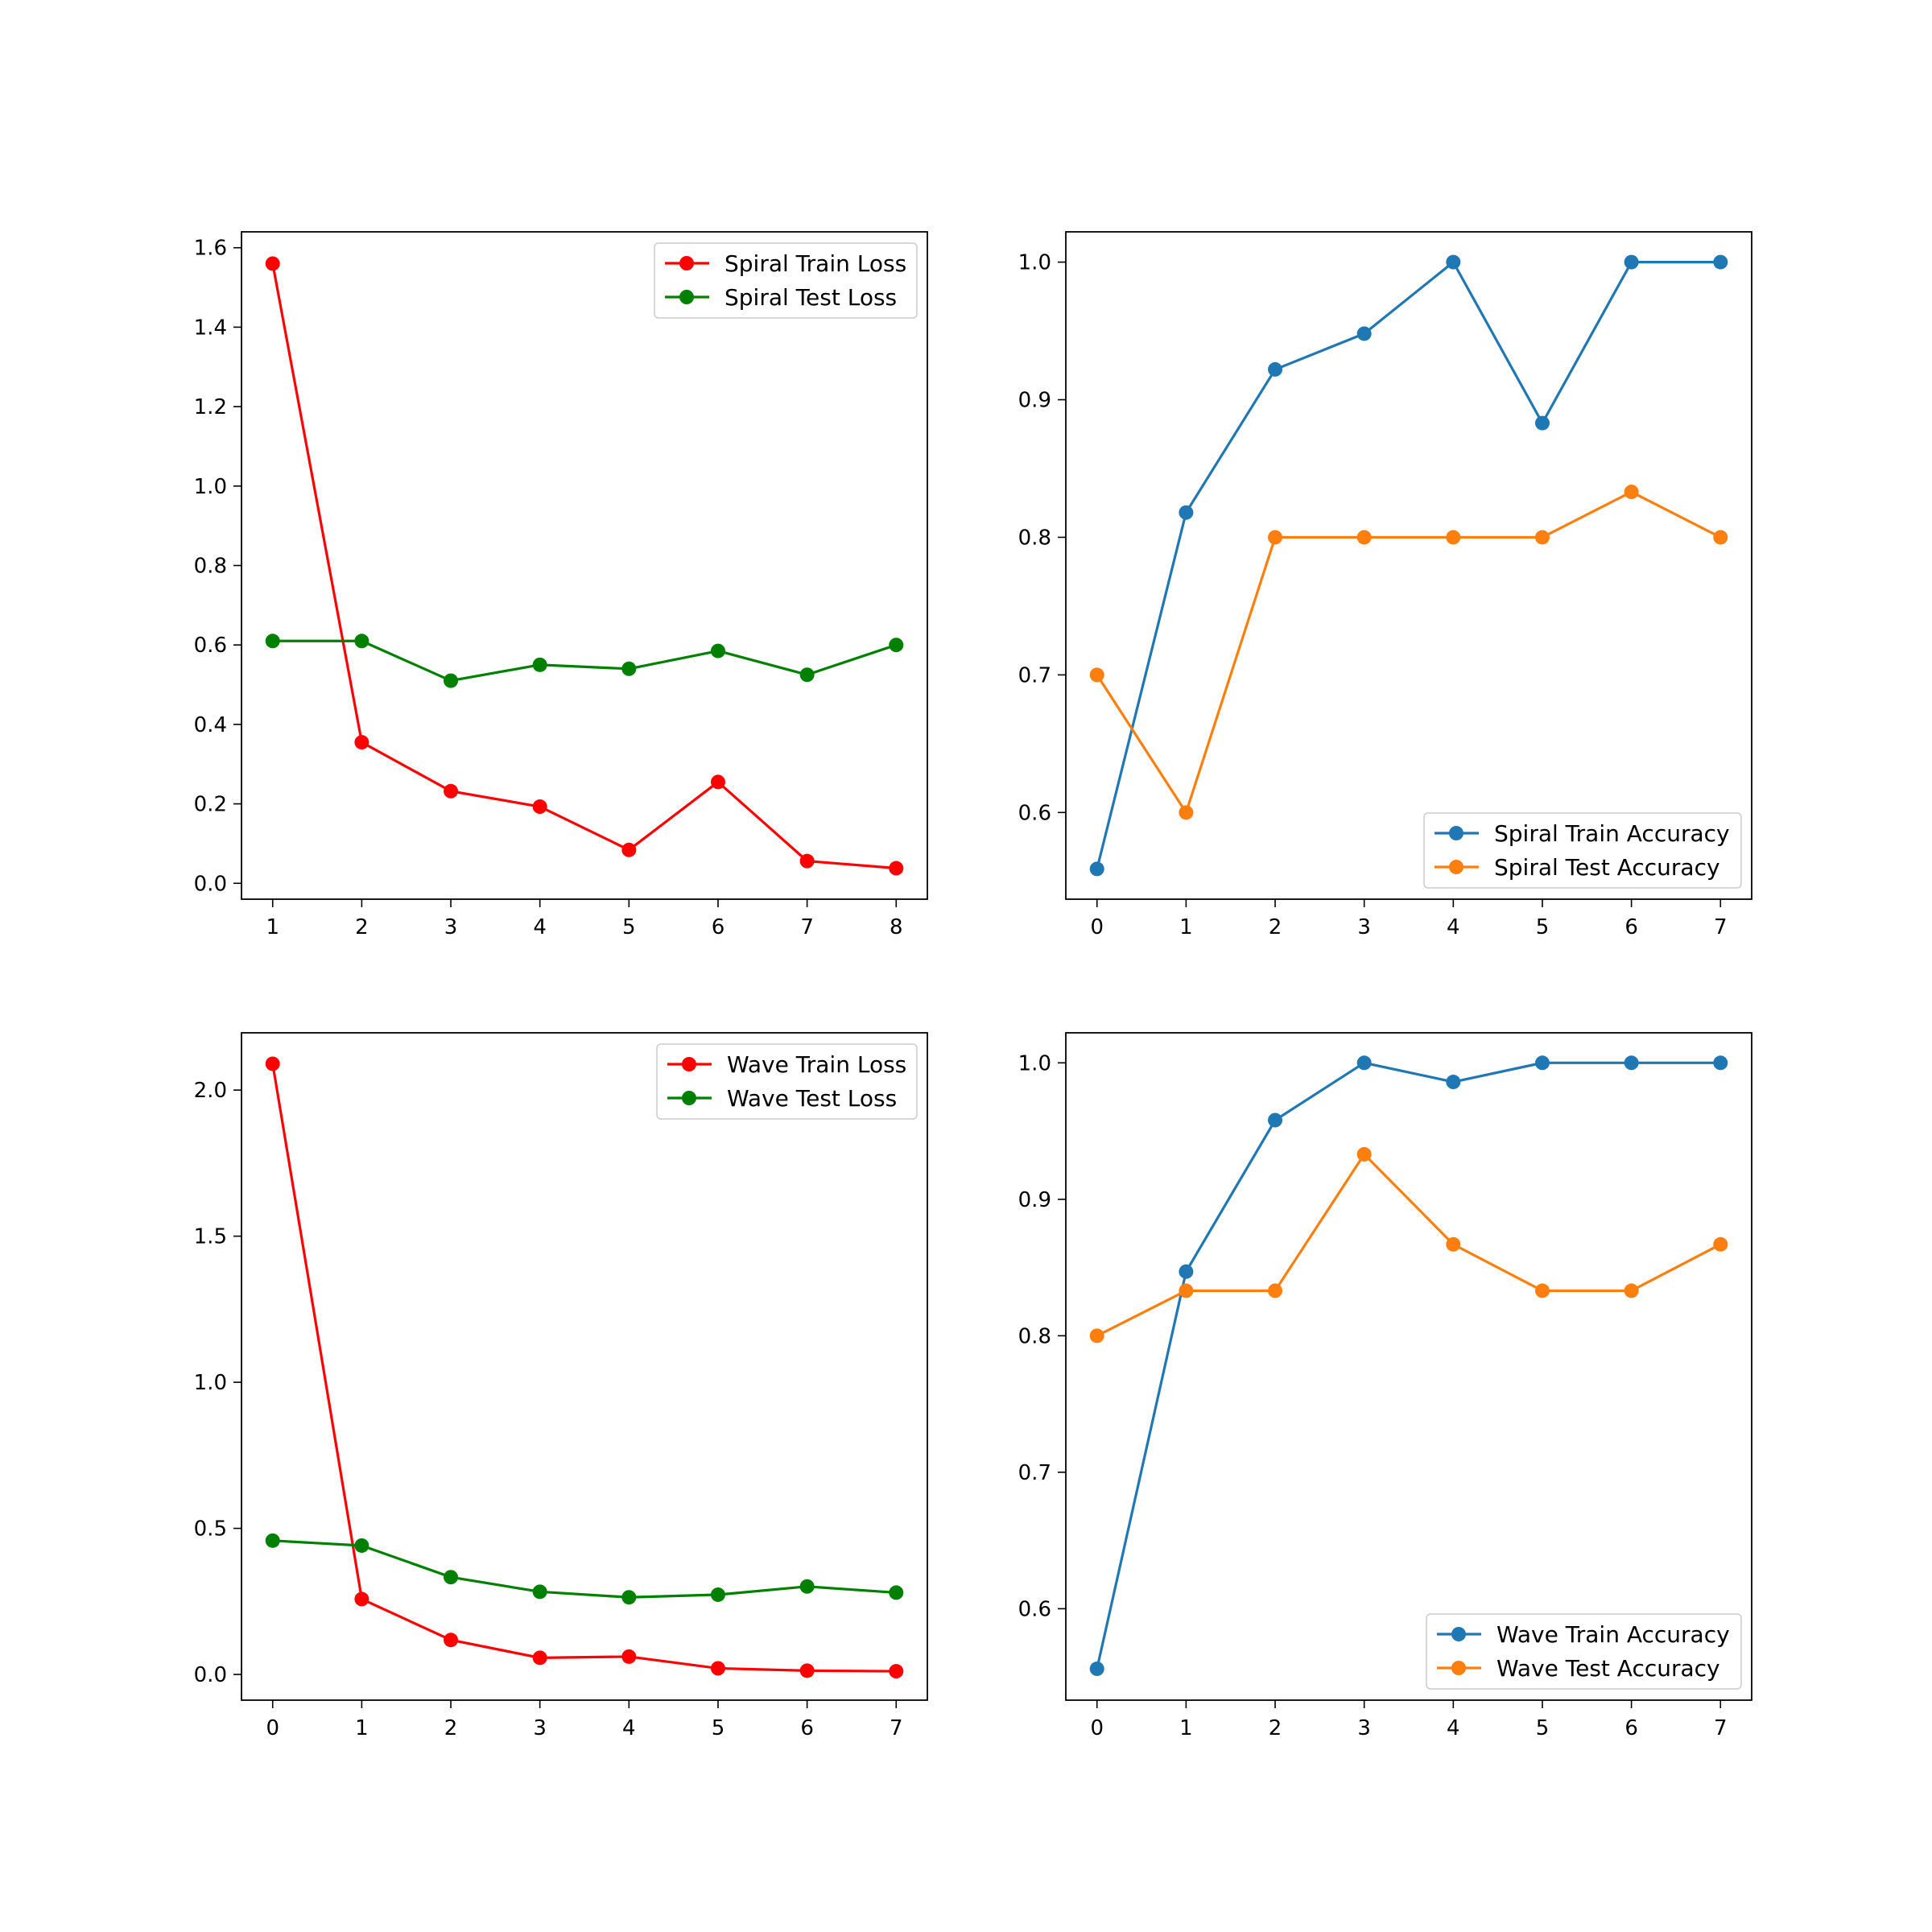  I want to click on y-tick-label: 0.2, so click(211, 805).